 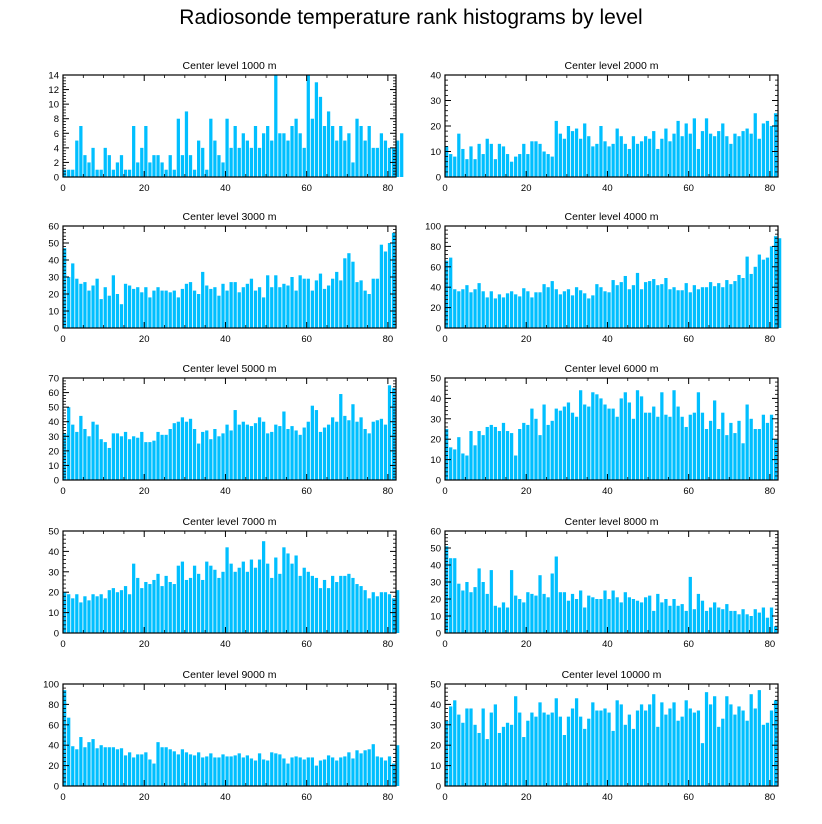 I want to click on y-tick-label: 8, so click(x=56, y=119).